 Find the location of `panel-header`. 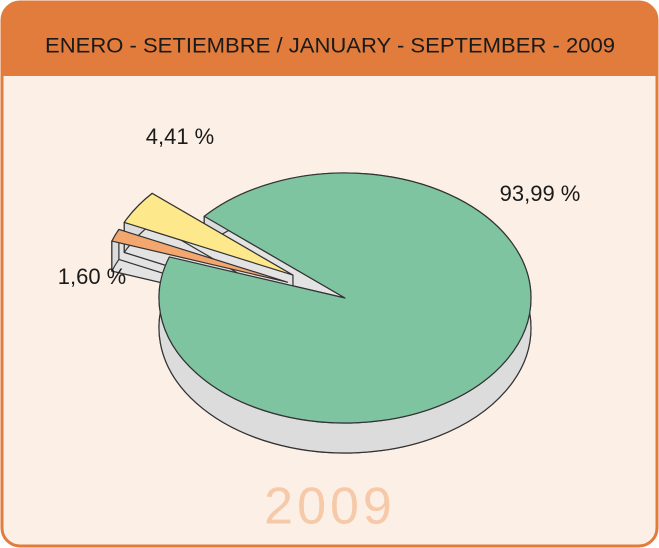

panel-header is located at coordinates (329, 39).